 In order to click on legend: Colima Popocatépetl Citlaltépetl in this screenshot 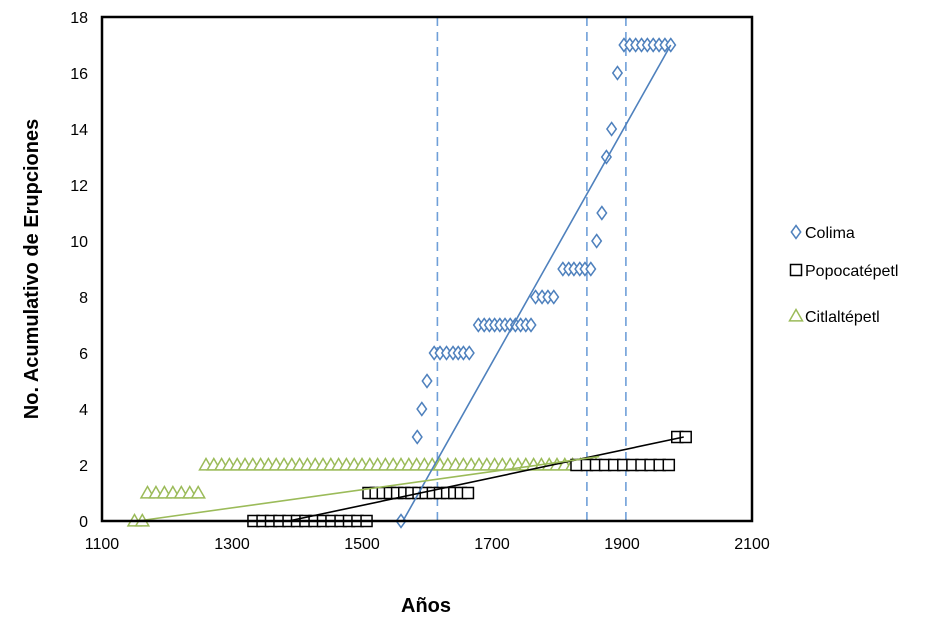, I will do `click(843, 275)`.